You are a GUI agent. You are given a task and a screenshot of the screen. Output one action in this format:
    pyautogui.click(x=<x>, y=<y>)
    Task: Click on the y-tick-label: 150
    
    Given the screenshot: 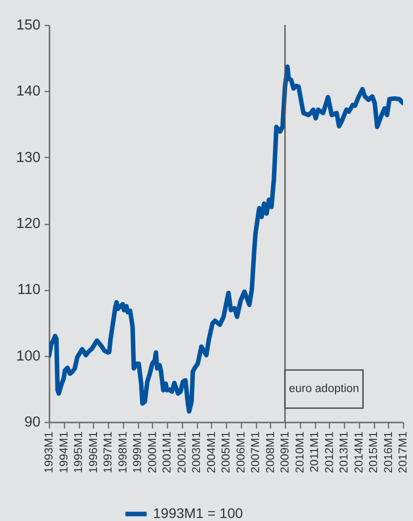 What is the action you would take?
    pyautogui.click(x=28, y=26)
    